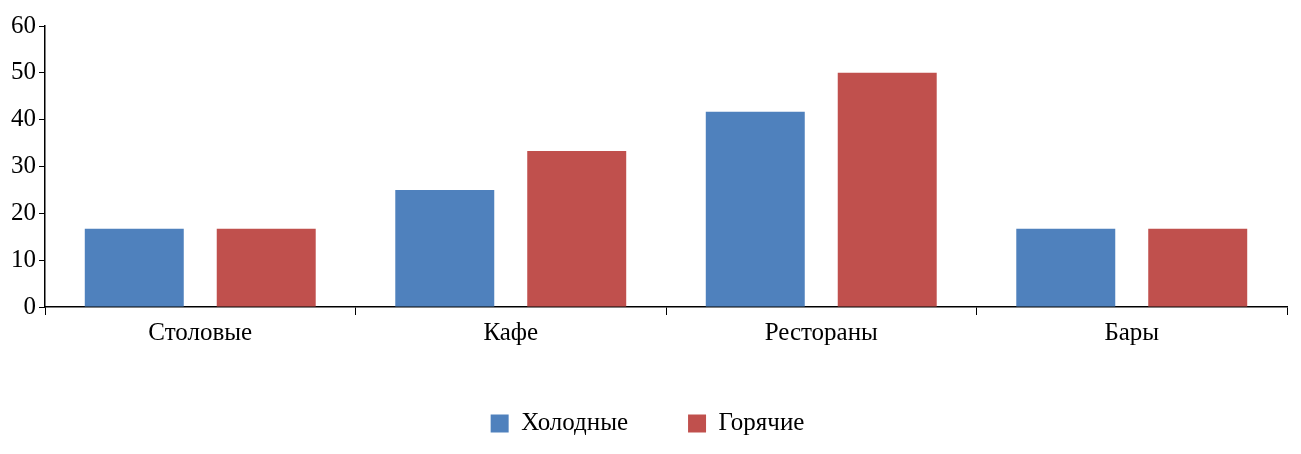 The image size is (1301, 454). Describe the element at coordinates (23, 211) in the screenshot. I see `y-tick-label: 20` at that location.